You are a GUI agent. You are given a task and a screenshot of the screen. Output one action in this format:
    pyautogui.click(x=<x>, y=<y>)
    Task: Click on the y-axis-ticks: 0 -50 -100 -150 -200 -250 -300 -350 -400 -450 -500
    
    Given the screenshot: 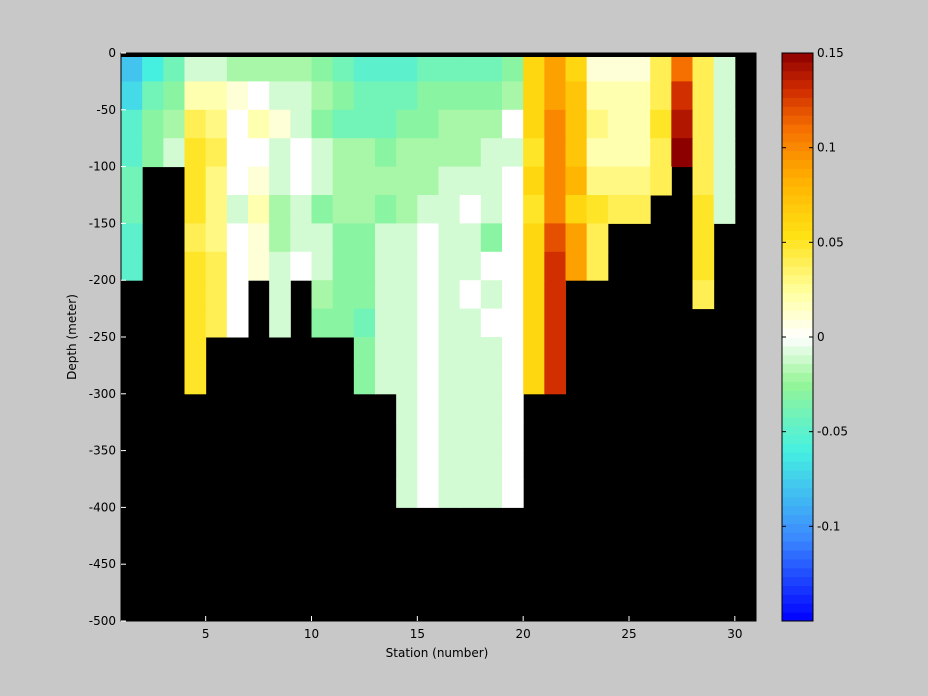 What is the action you would take?
    pyautogui.click(x=107, y=337)
    